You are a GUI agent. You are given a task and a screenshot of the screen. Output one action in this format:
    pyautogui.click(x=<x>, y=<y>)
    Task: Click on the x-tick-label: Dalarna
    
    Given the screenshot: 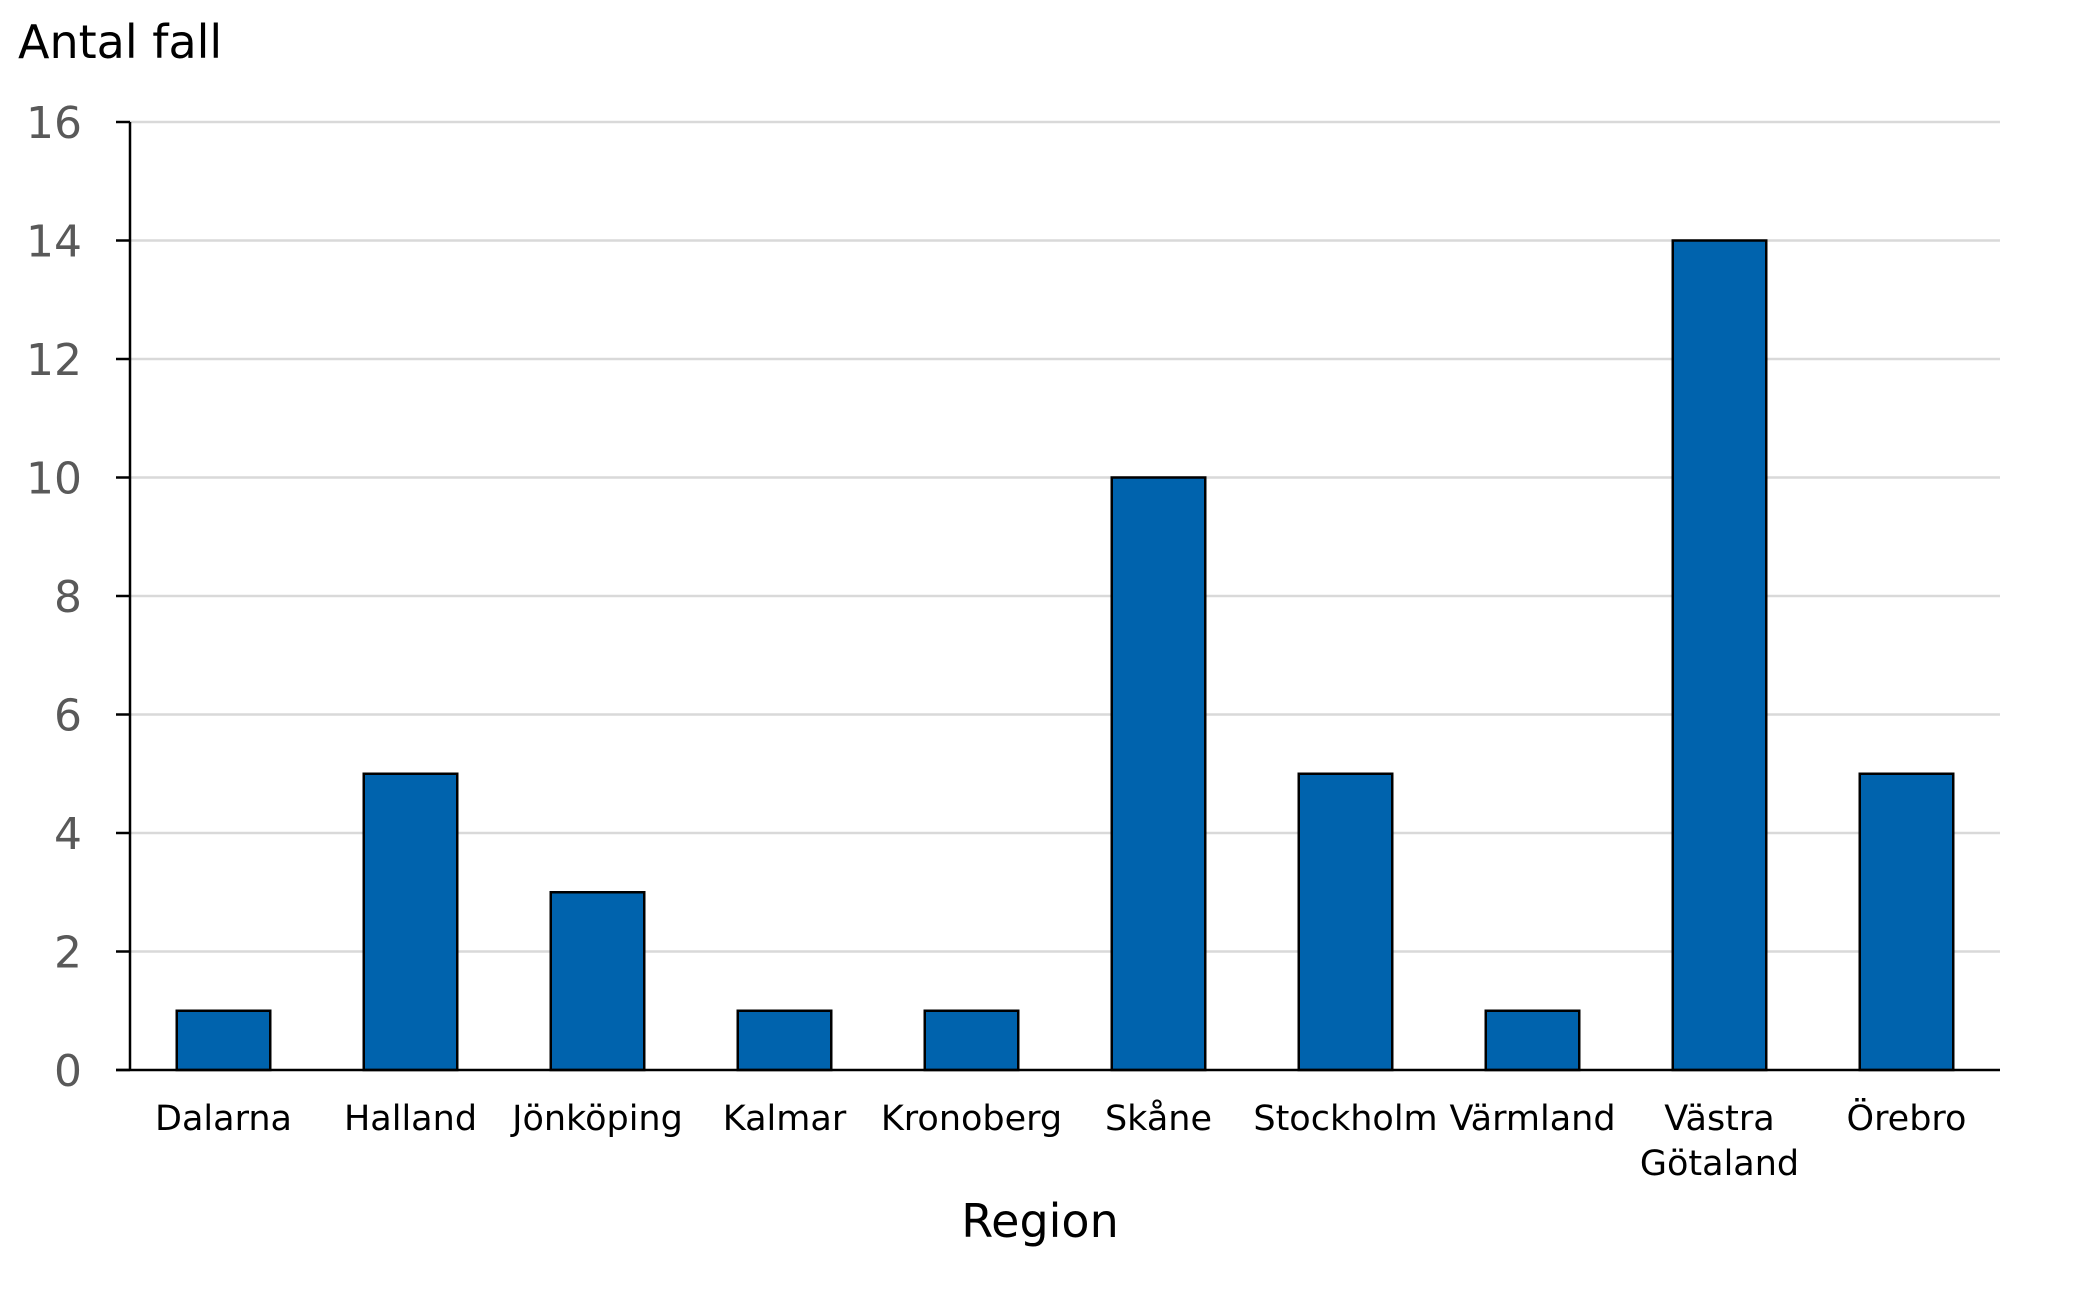 What is the action you would take?
    pyautogui.click(x=223, y=1119)
    